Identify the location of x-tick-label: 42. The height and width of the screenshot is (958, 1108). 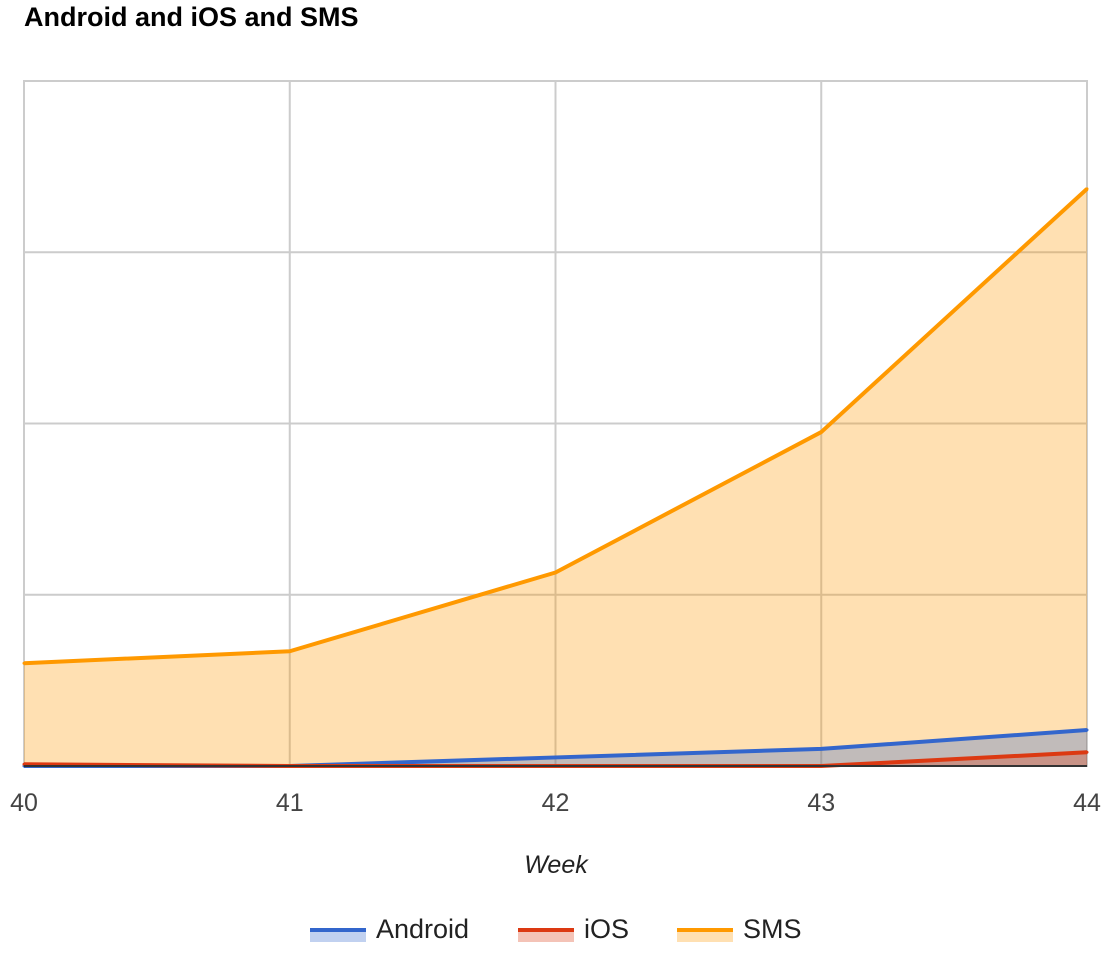
(556, 803).